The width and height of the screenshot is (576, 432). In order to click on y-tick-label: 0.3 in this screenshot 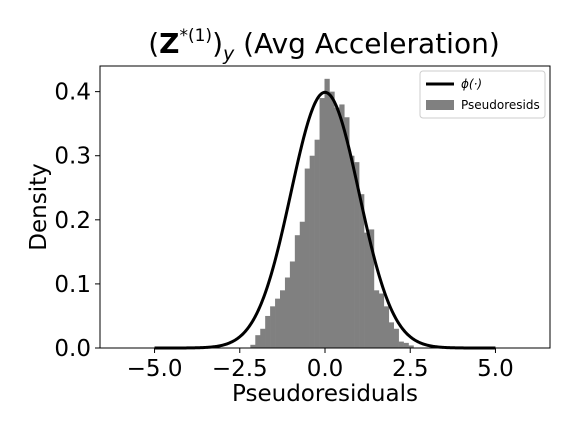, I will do `click(72, 157)`.